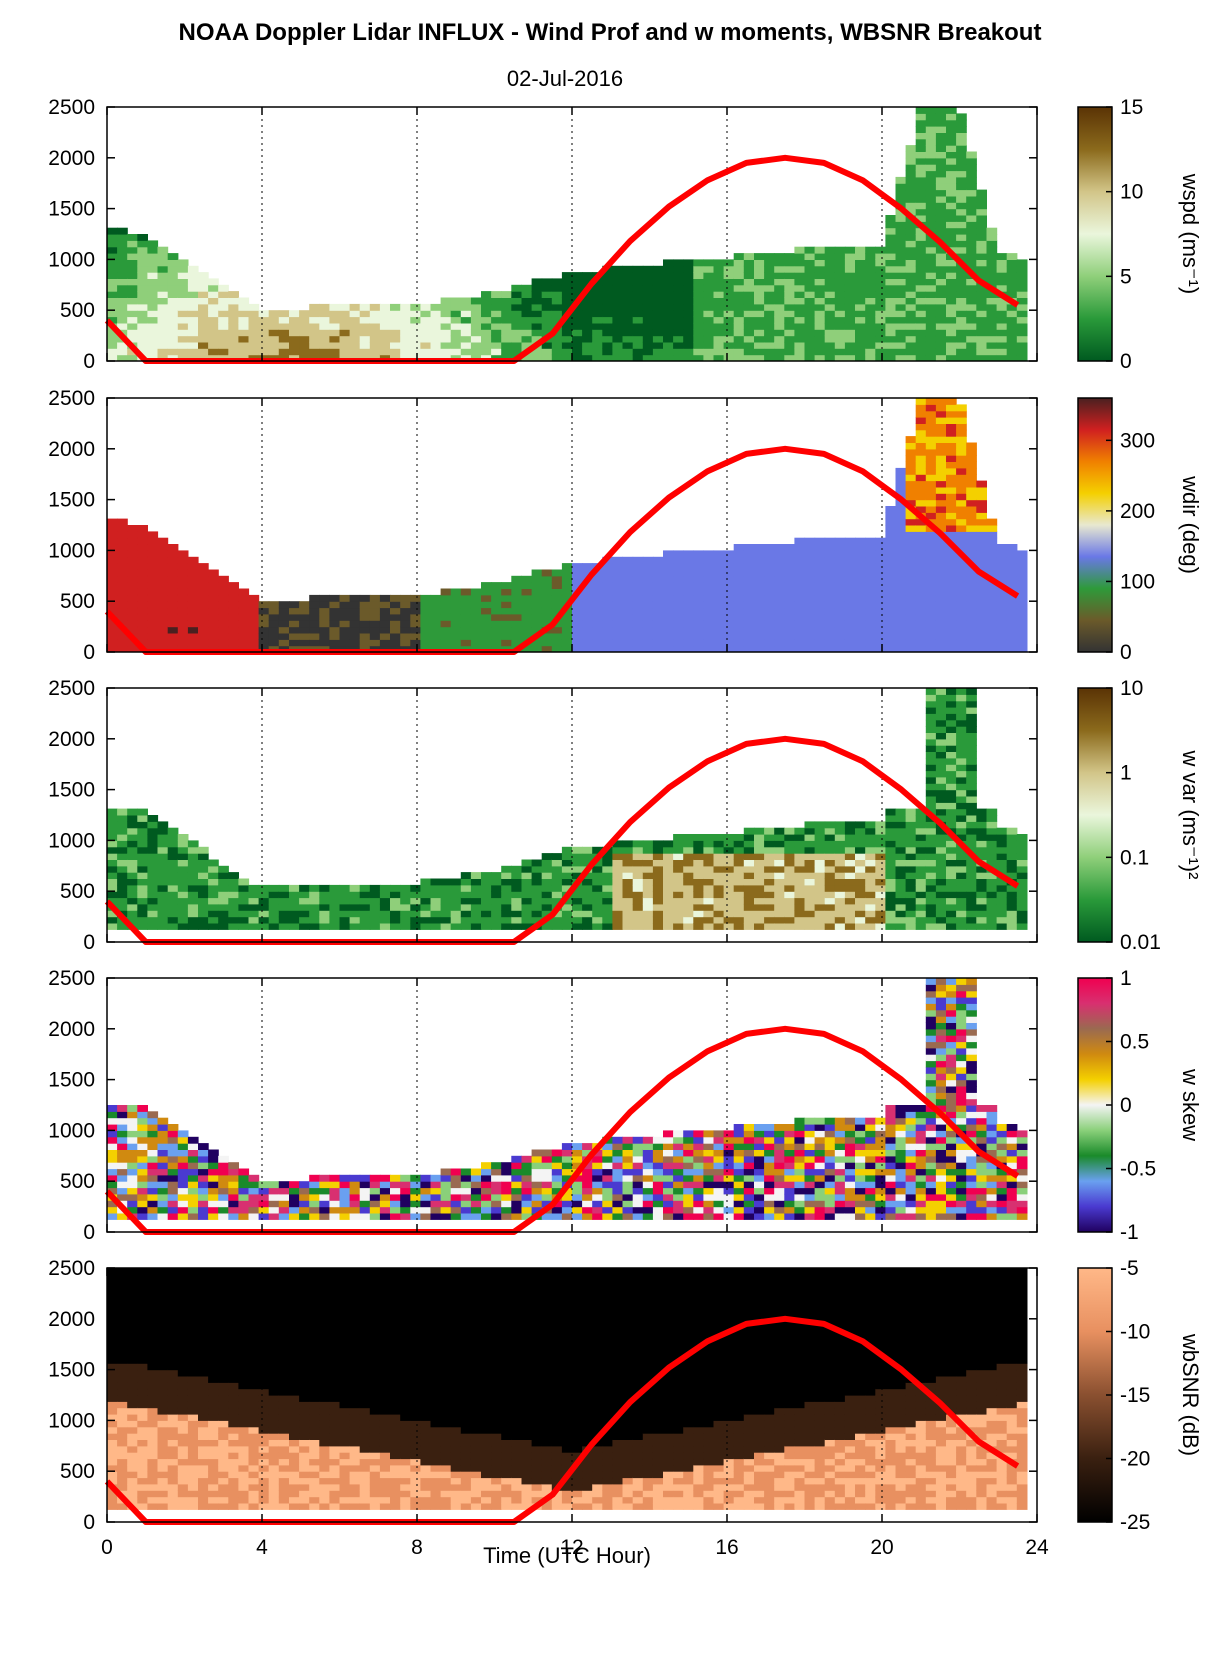 This screenshot has width=1227, height=1655. I want to click on colorbar-tick-label: -0.5, so click(1138, 1169).